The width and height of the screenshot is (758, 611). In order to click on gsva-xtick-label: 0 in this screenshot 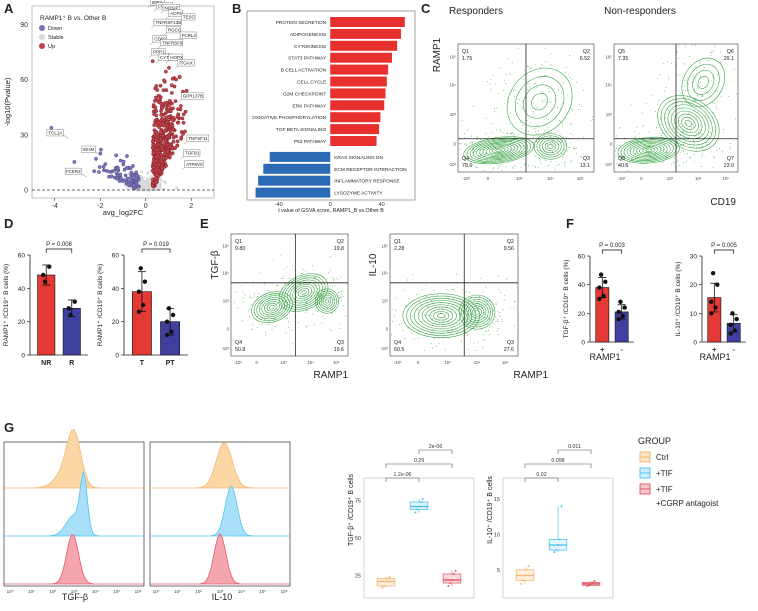, I will do `click(330, 205)`.